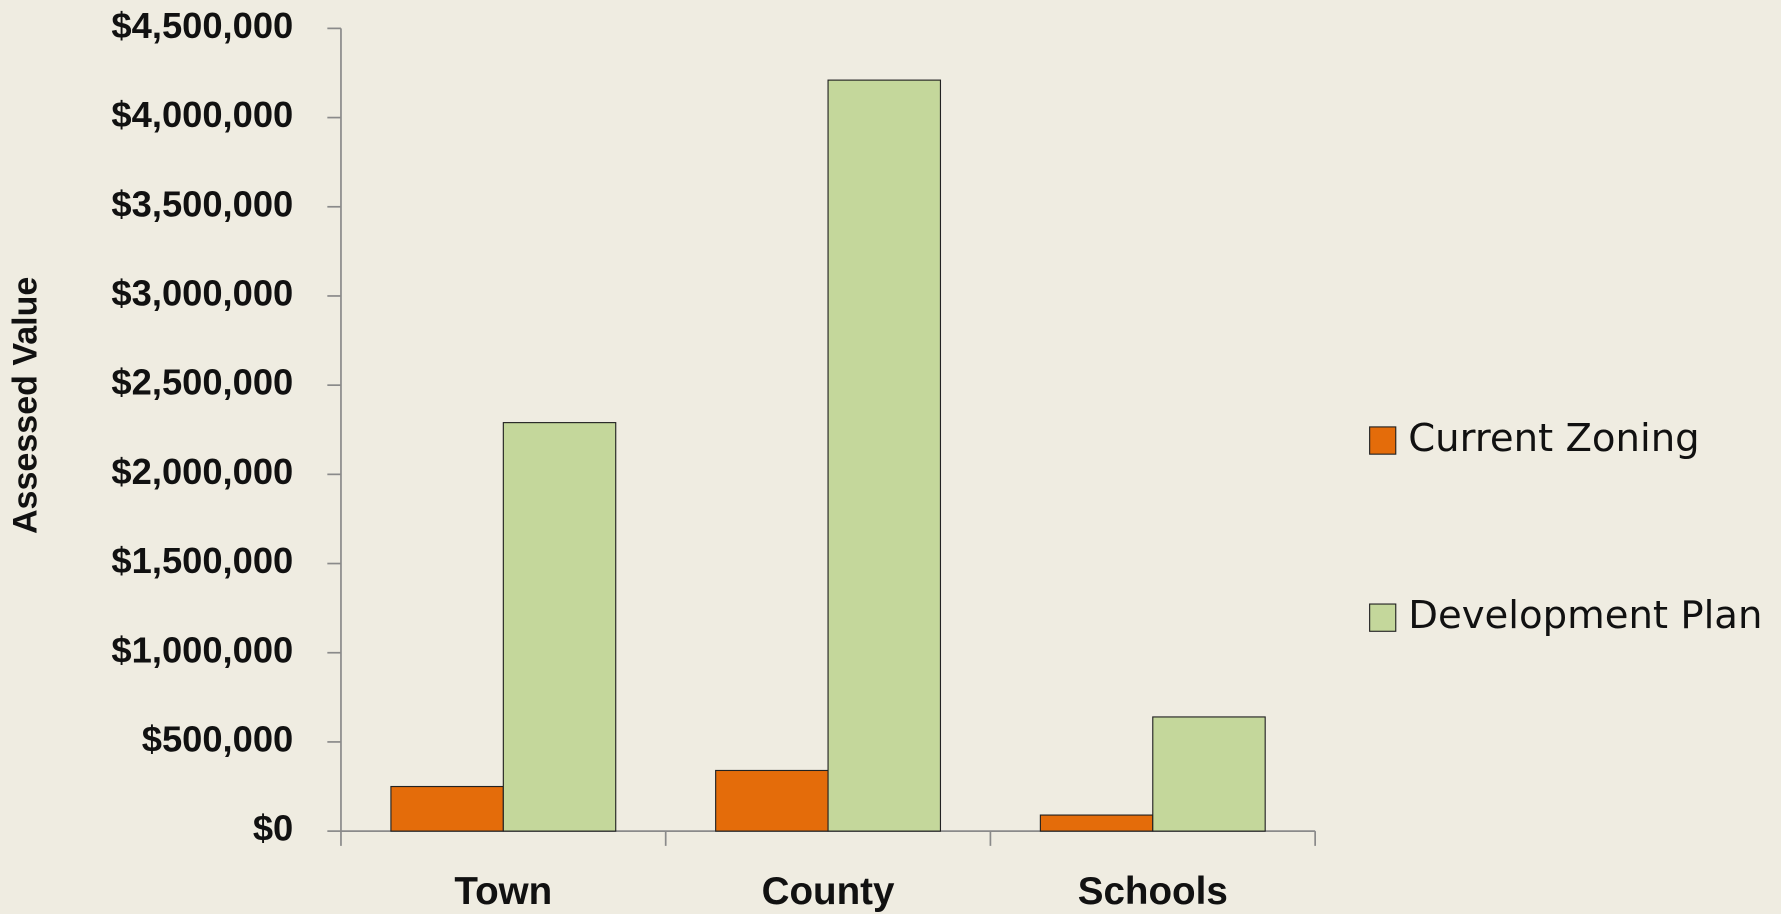  What do you see at coordinates (202, 471) in the screenshot?
I see `y-tick-label: $2,000,000` at bounding box center [202, 471].